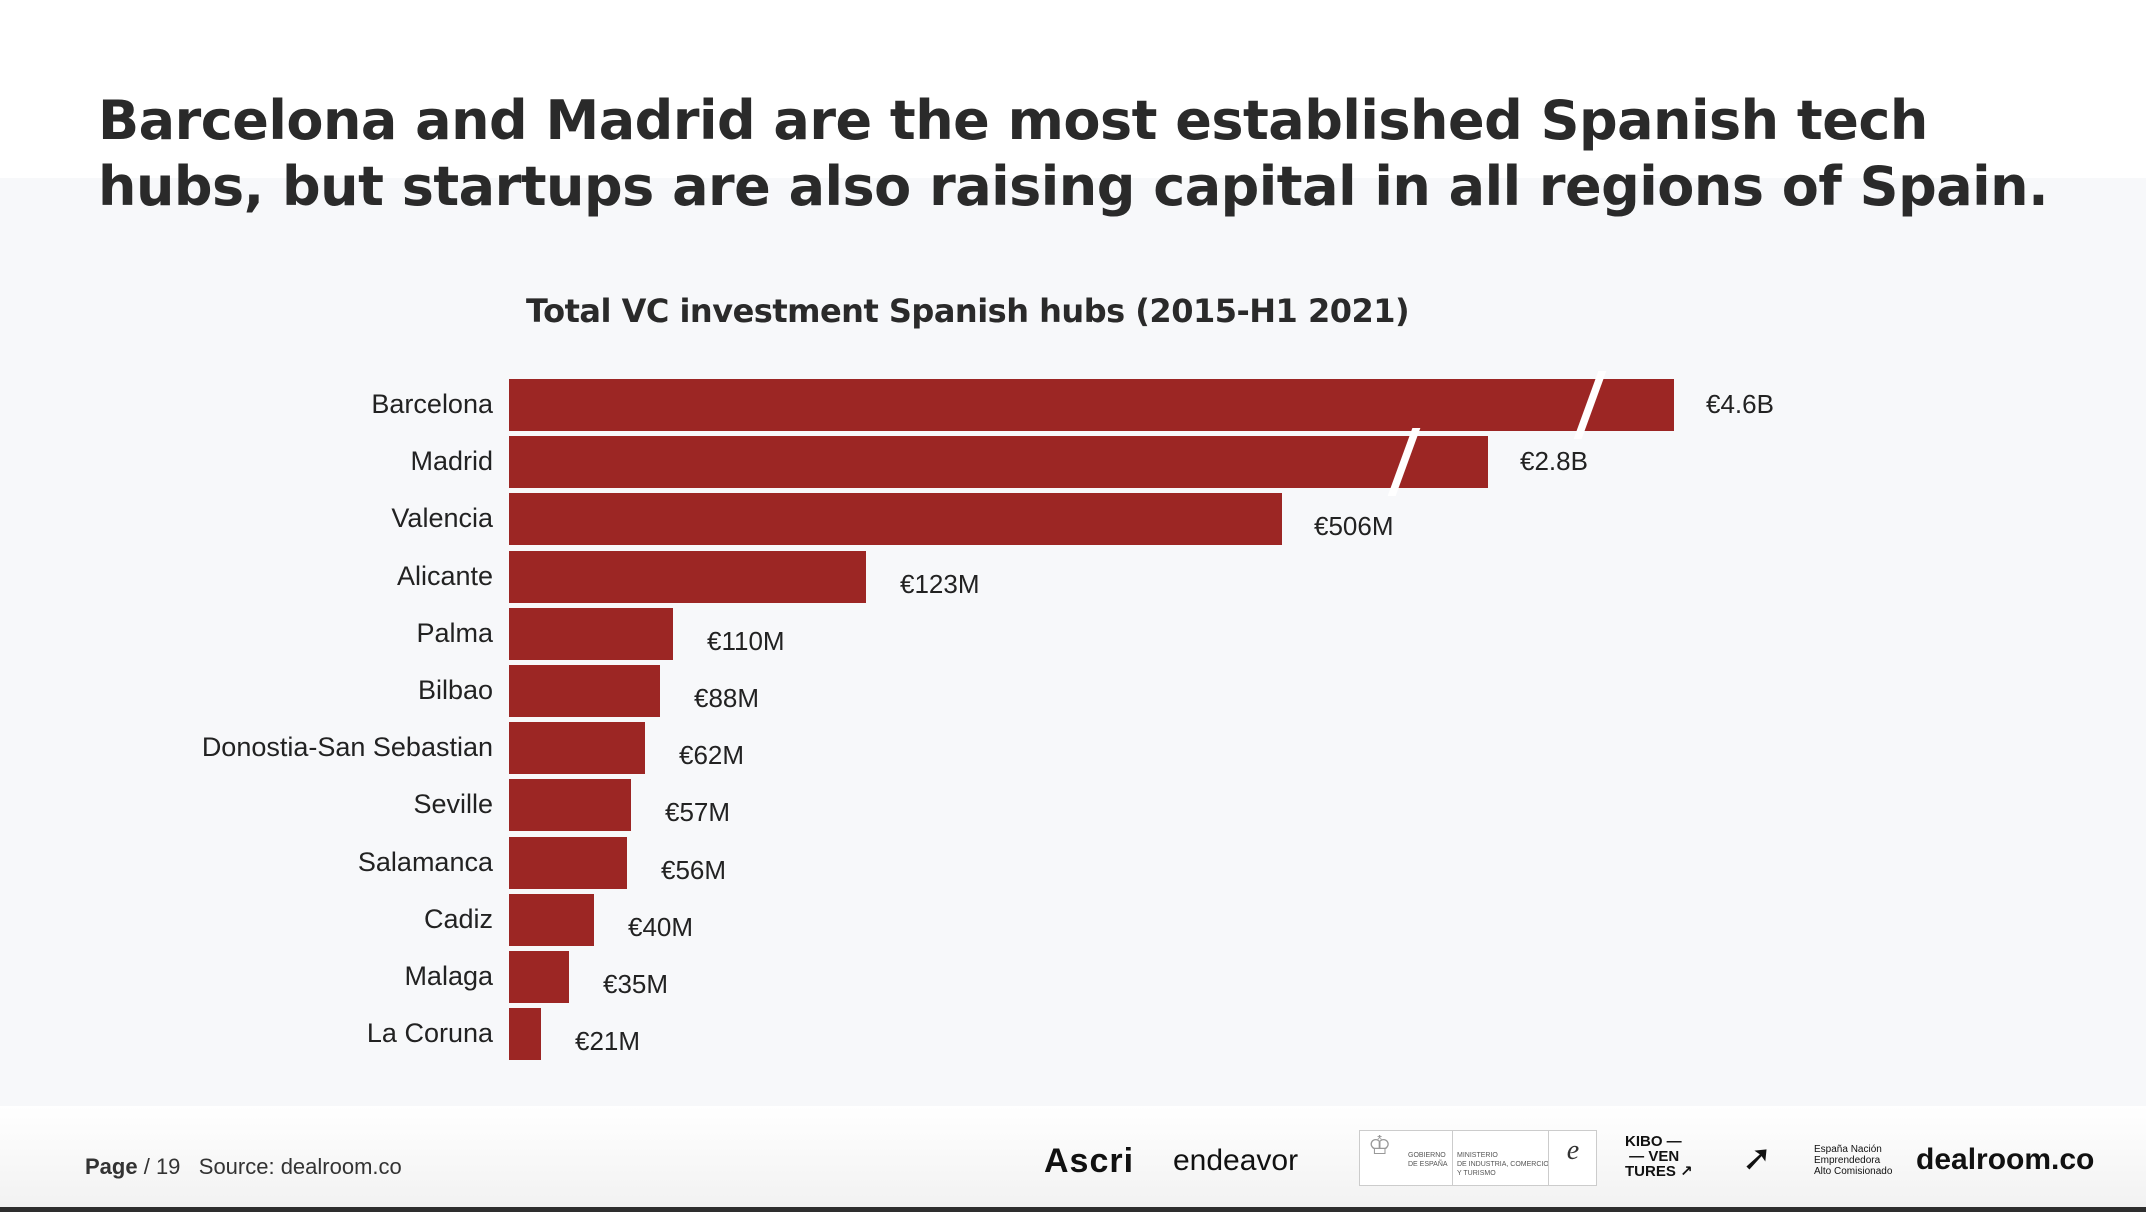 The height and width of the screenshot is (1212, 2146). What do you see at coordinates (1659, 1156) in the screenshot?
I see `kibo-ventures-logo: KIBO — — VEN TURES ↗` at bounding box center [1659, 1156].